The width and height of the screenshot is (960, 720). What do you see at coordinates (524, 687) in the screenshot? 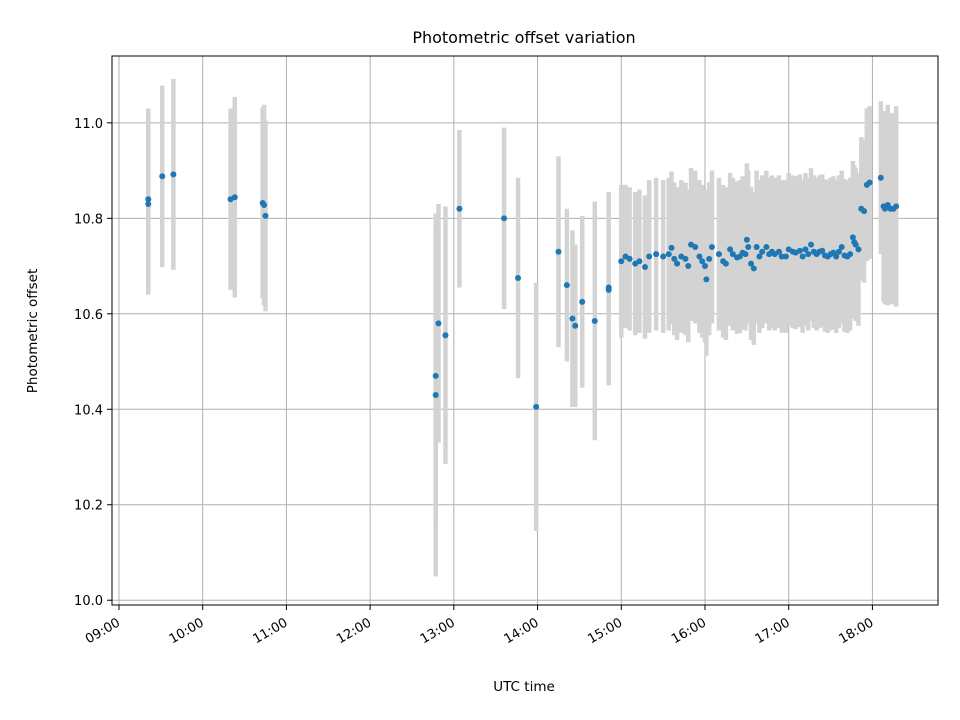
I see `x-axis-label: UTC time` at bounding box center [524, 687].